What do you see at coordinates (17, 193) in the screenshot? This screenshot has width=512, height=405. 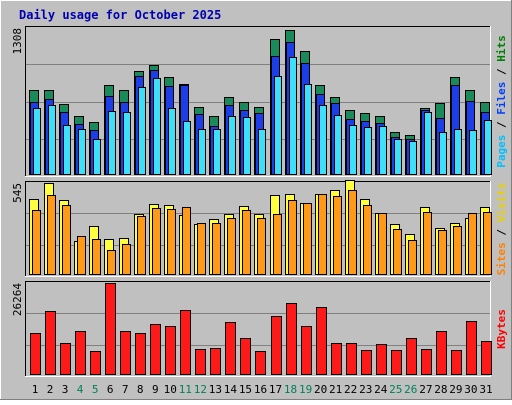 I see `y-max-label: 545` at bounding box center [17, 193].